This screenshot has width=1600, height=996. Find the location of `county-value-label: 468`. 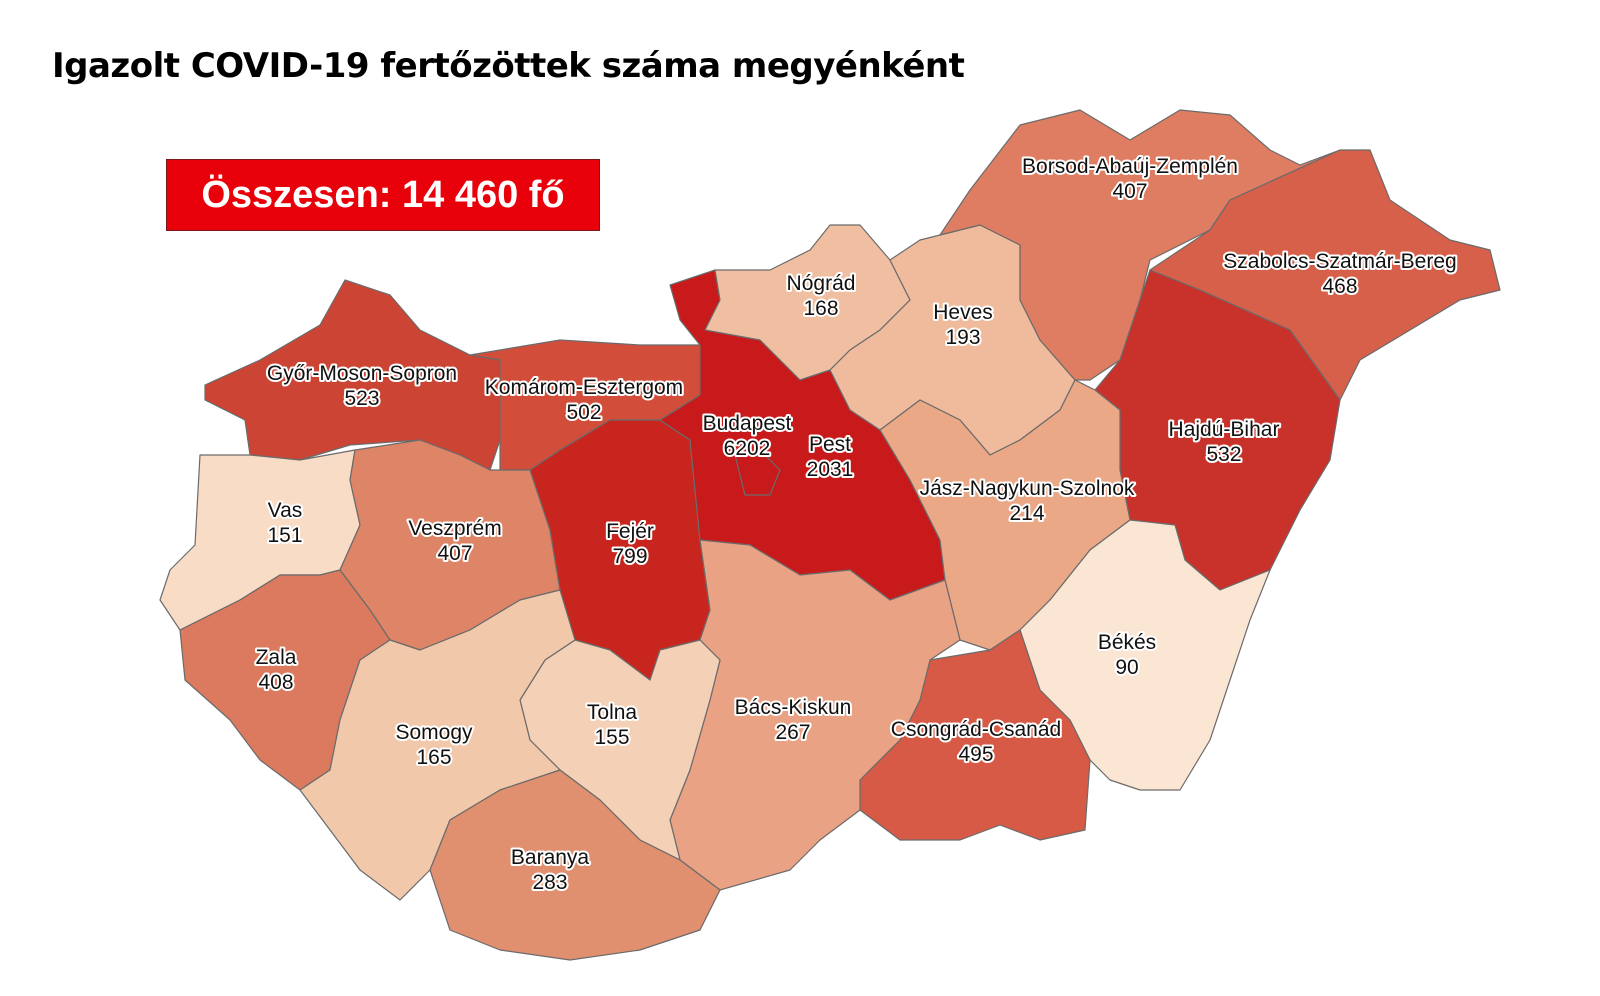

county-value-label: 468 is located at coordinates (1339, 286).